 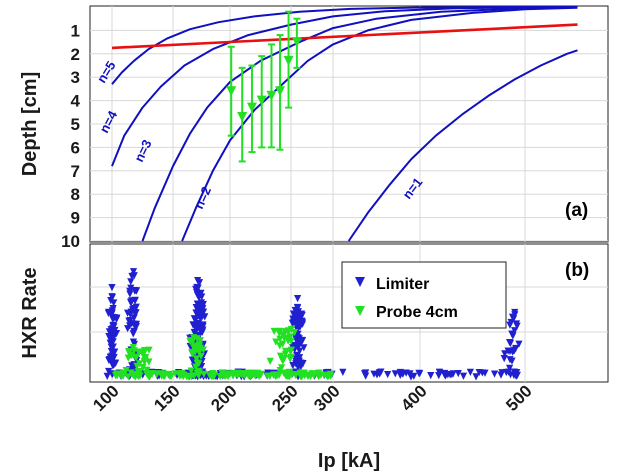 I want to click on legend-marker-limiter, so click(x=360, y=282).